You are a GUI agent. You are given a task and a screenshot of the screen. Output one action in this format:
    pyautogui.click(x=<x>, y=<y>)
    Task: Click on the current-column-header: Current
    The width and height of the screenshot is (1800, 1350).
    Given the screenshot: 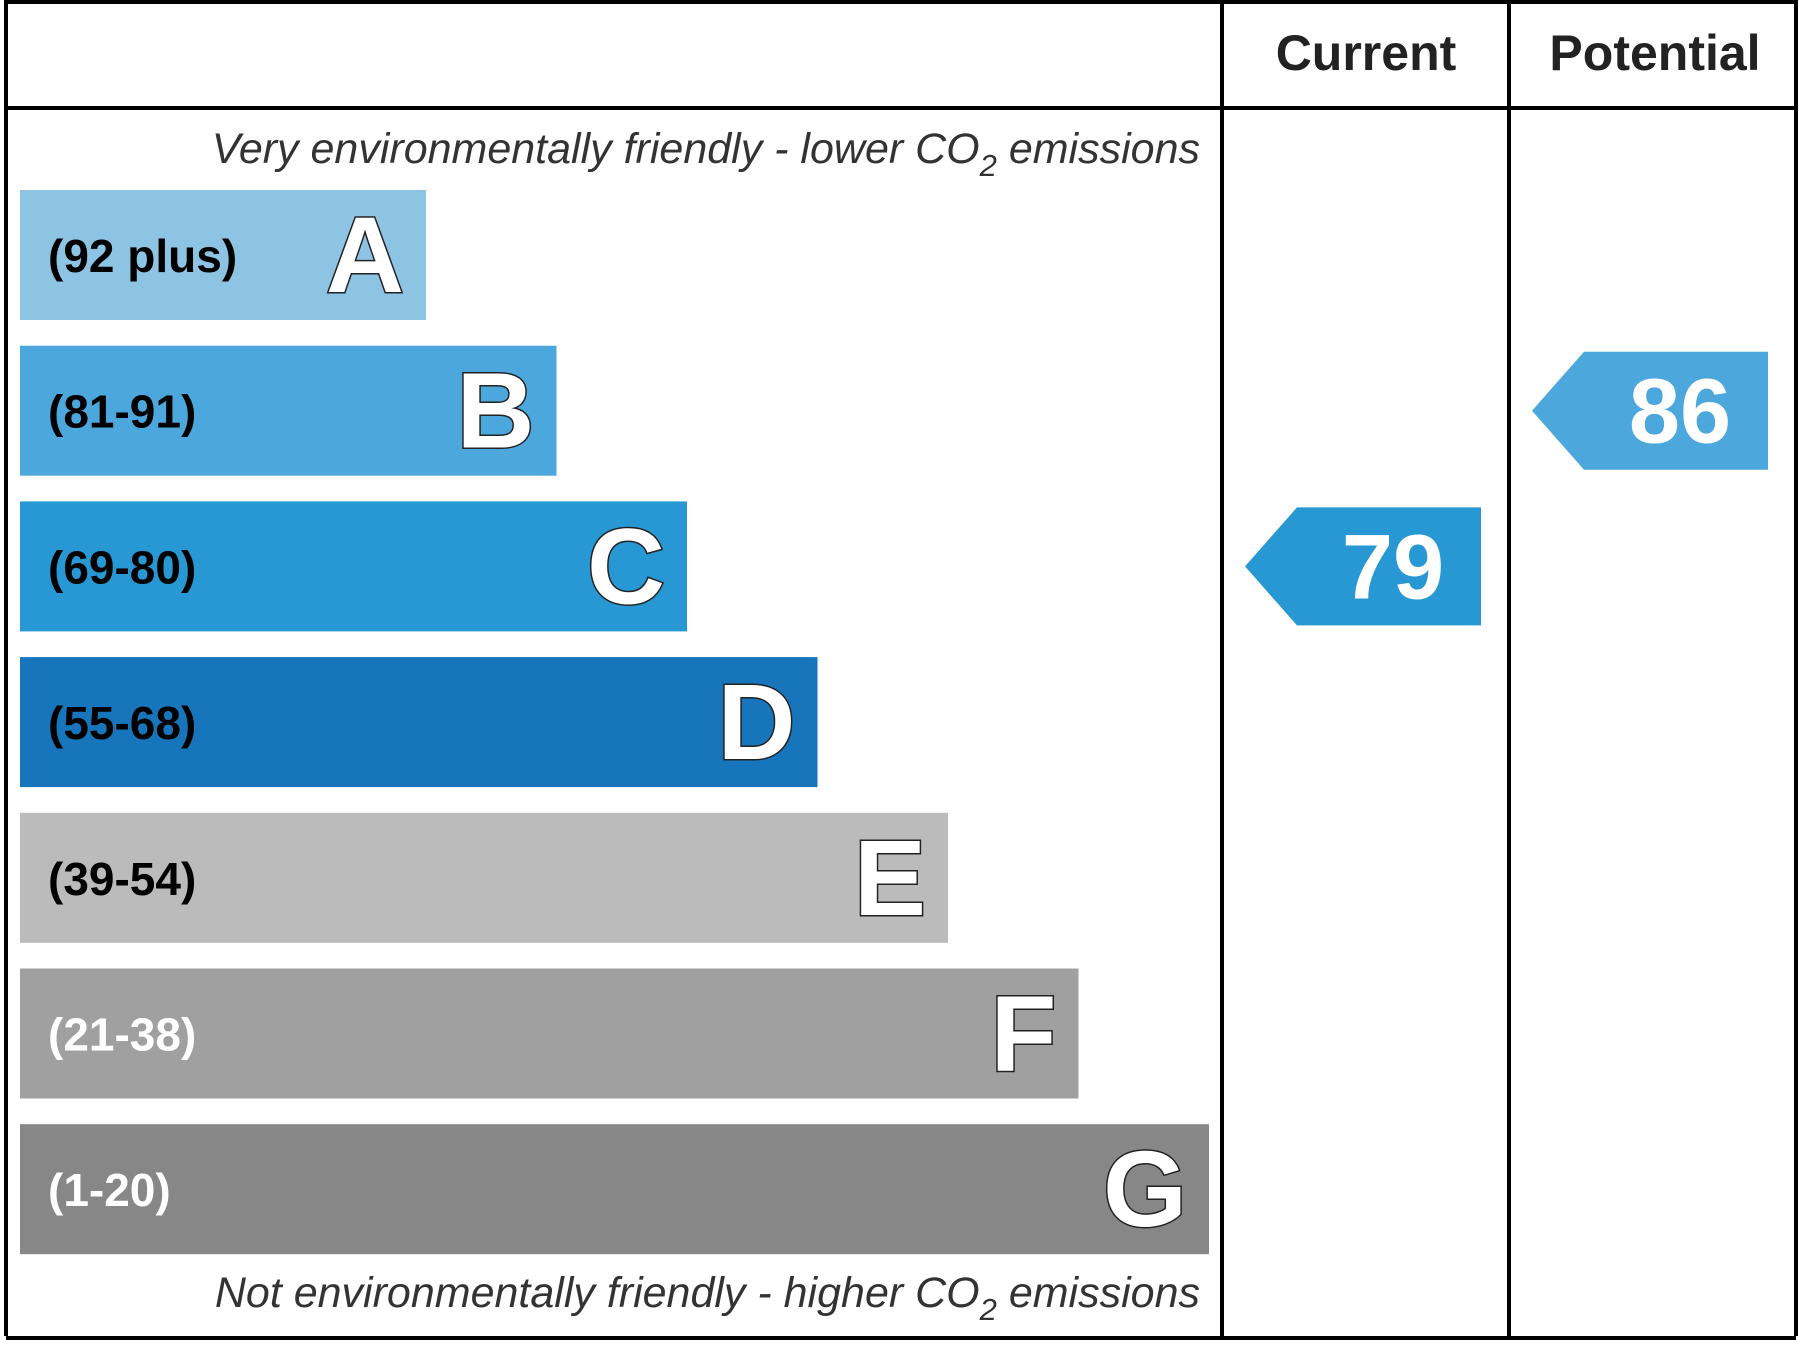 What is the action you would take?
    pyautogui.click(x=1366, y=53)
    